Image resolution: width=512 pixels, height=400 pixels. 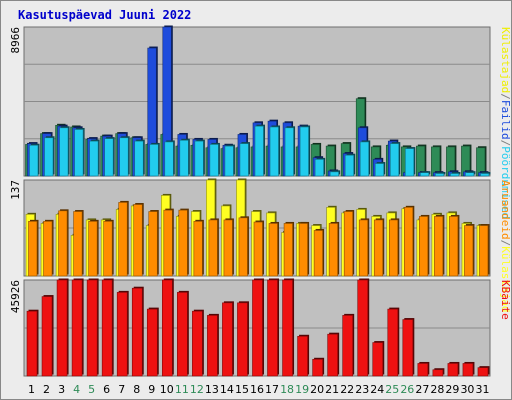 I want to click on tick-label-day-18: 18, so click(x=287, y=389).